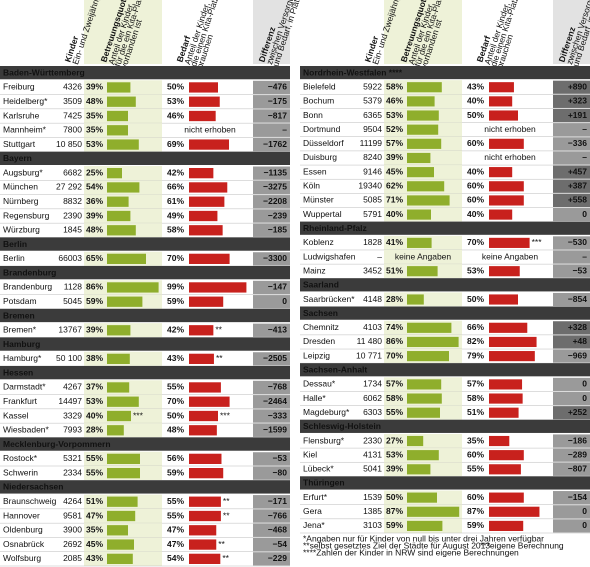  What do you see at coordinates (72, 515) in the screenshot?
I see `kinder-count: 9581` at bounding box center [72, 515].